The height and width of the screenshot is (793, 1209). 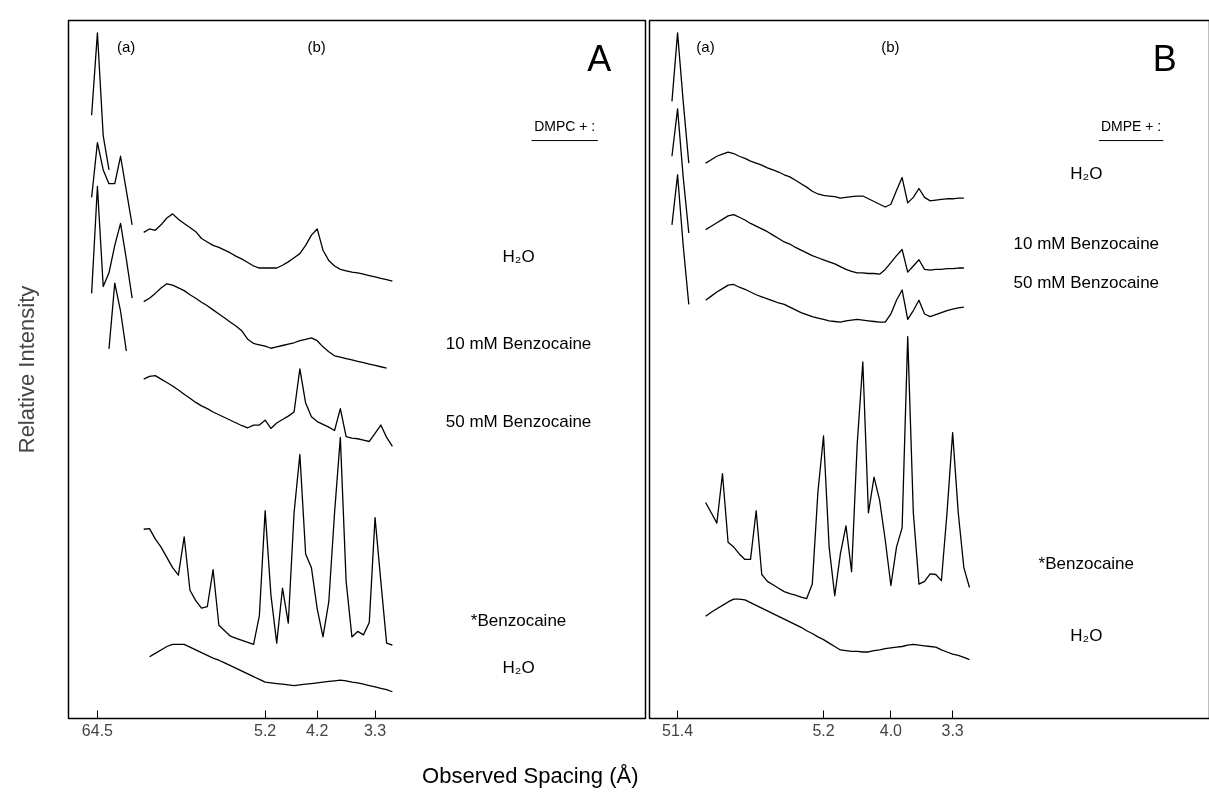 What do you see at coordinates (891, 730) in the screenshot?
I see `x-tick-label: 4.0` at bounding box center [891, 730].